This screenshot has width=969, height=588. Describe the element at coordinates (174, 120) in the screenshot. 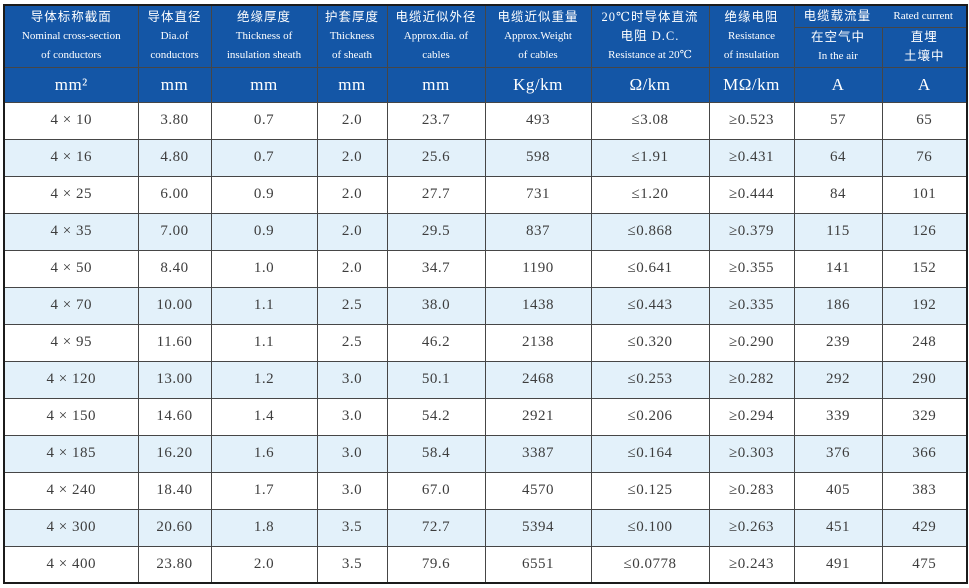

I see `value-cell: 3.80` at that location.